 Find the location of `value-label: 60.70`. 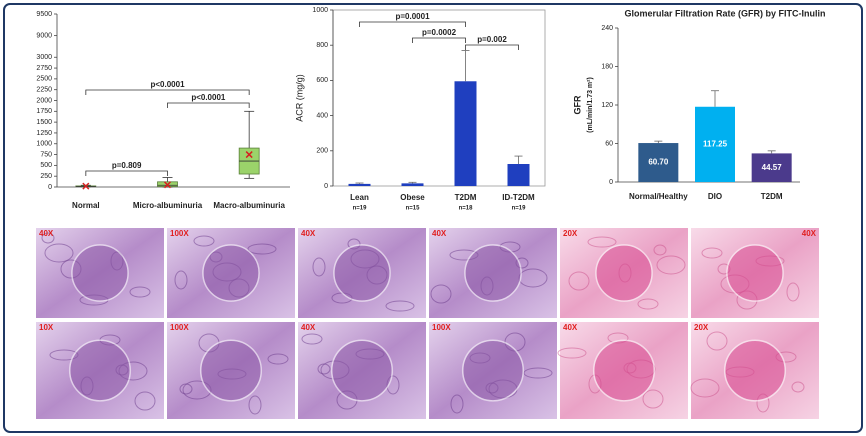

value-label: 60.70 is located at coordinates (658, 162).